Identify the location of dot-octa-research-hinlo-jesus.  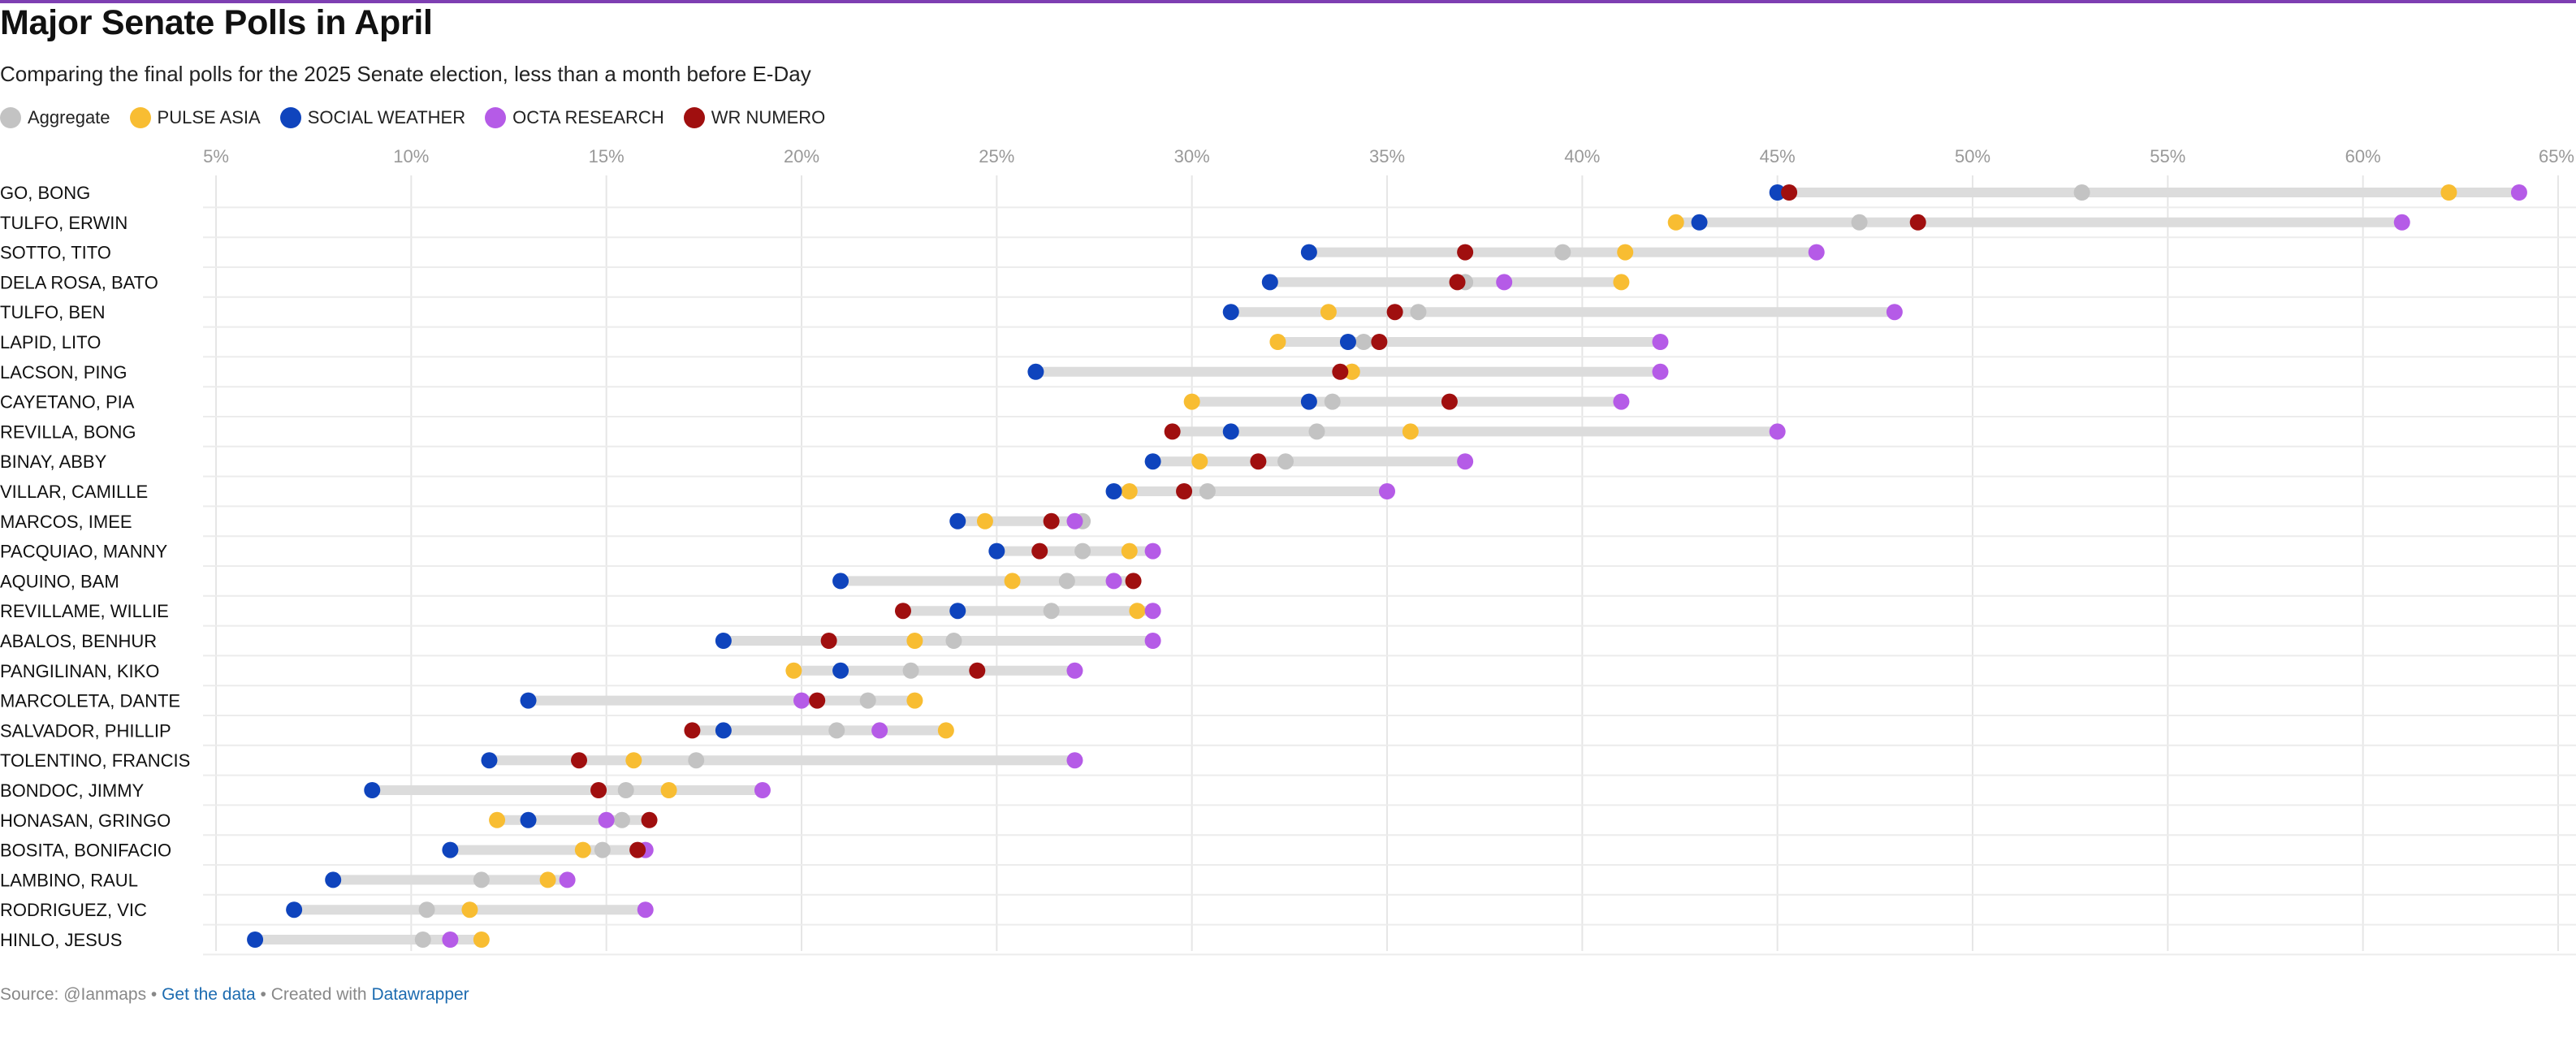
(450, 939).